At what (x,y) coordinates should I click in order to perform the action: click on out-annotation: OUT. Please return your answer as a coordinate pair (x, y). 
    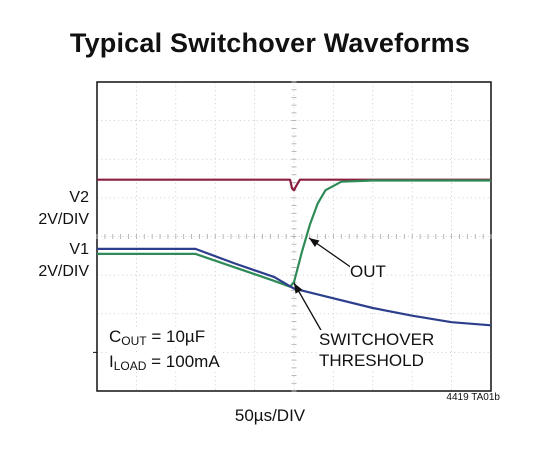
    Looking at the image, I should click on (368, 272).